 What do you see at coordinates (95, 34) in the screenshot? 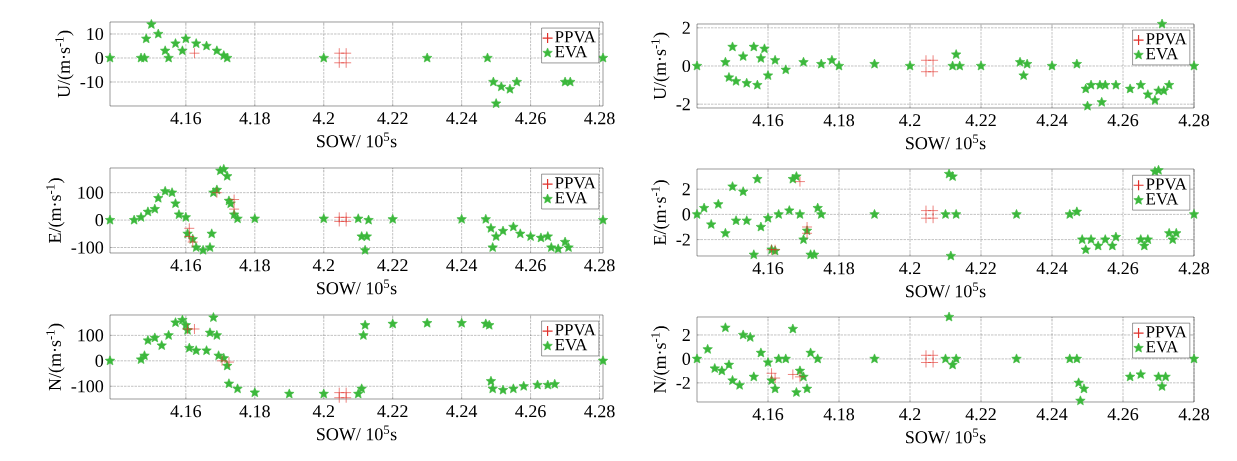
I see `y-tick-label: 10` at bounding box center [95, 34].